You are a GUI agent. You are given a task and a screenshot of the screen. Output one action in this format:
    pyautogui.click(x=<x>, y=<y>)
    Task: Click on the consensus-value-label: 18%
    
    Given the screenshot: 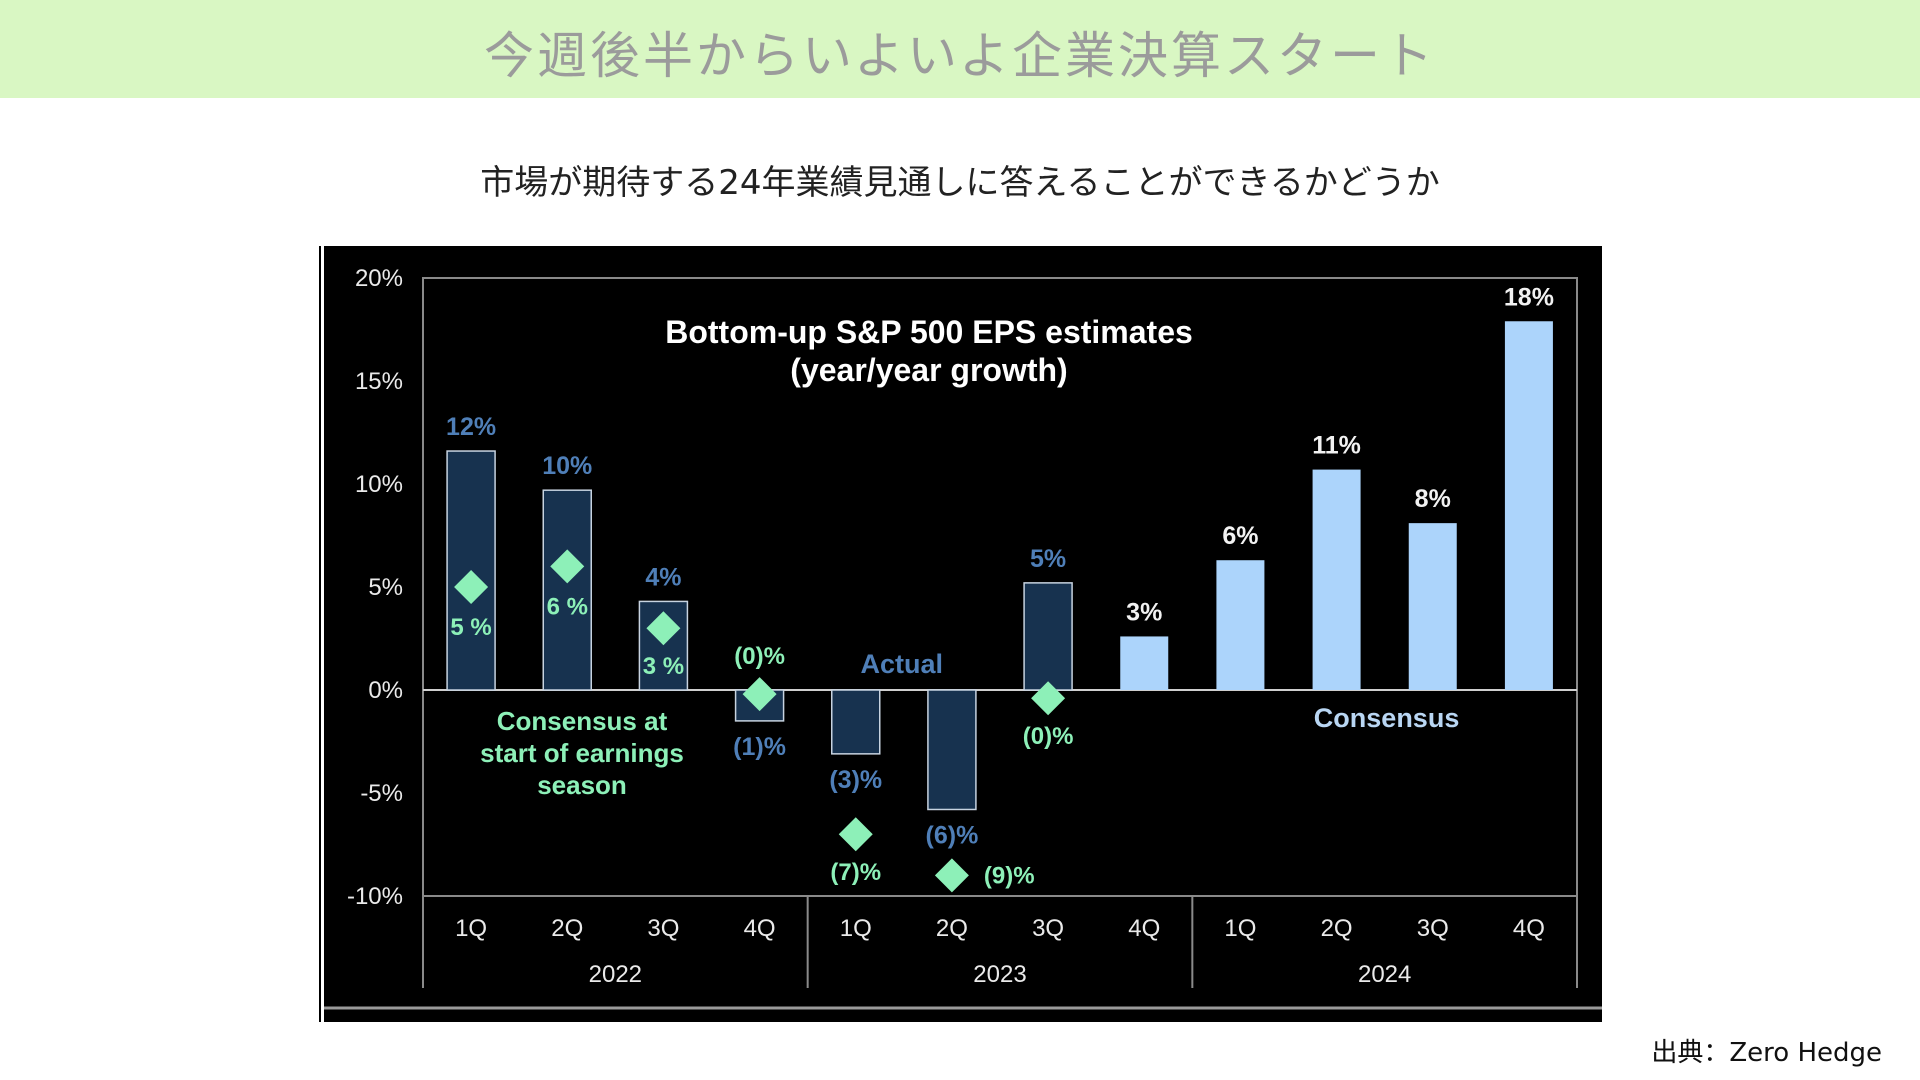 What is the action you would take?
    pyautogui.click(x=1529, y=297)
    